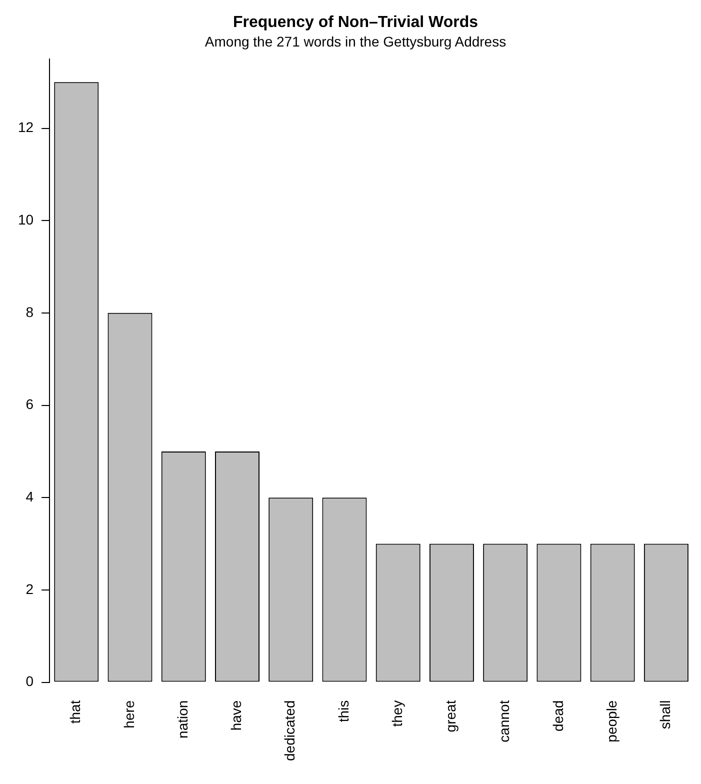 The image size is (701, 784). I want to click on y-tick-label: 4, so click(30, 496).